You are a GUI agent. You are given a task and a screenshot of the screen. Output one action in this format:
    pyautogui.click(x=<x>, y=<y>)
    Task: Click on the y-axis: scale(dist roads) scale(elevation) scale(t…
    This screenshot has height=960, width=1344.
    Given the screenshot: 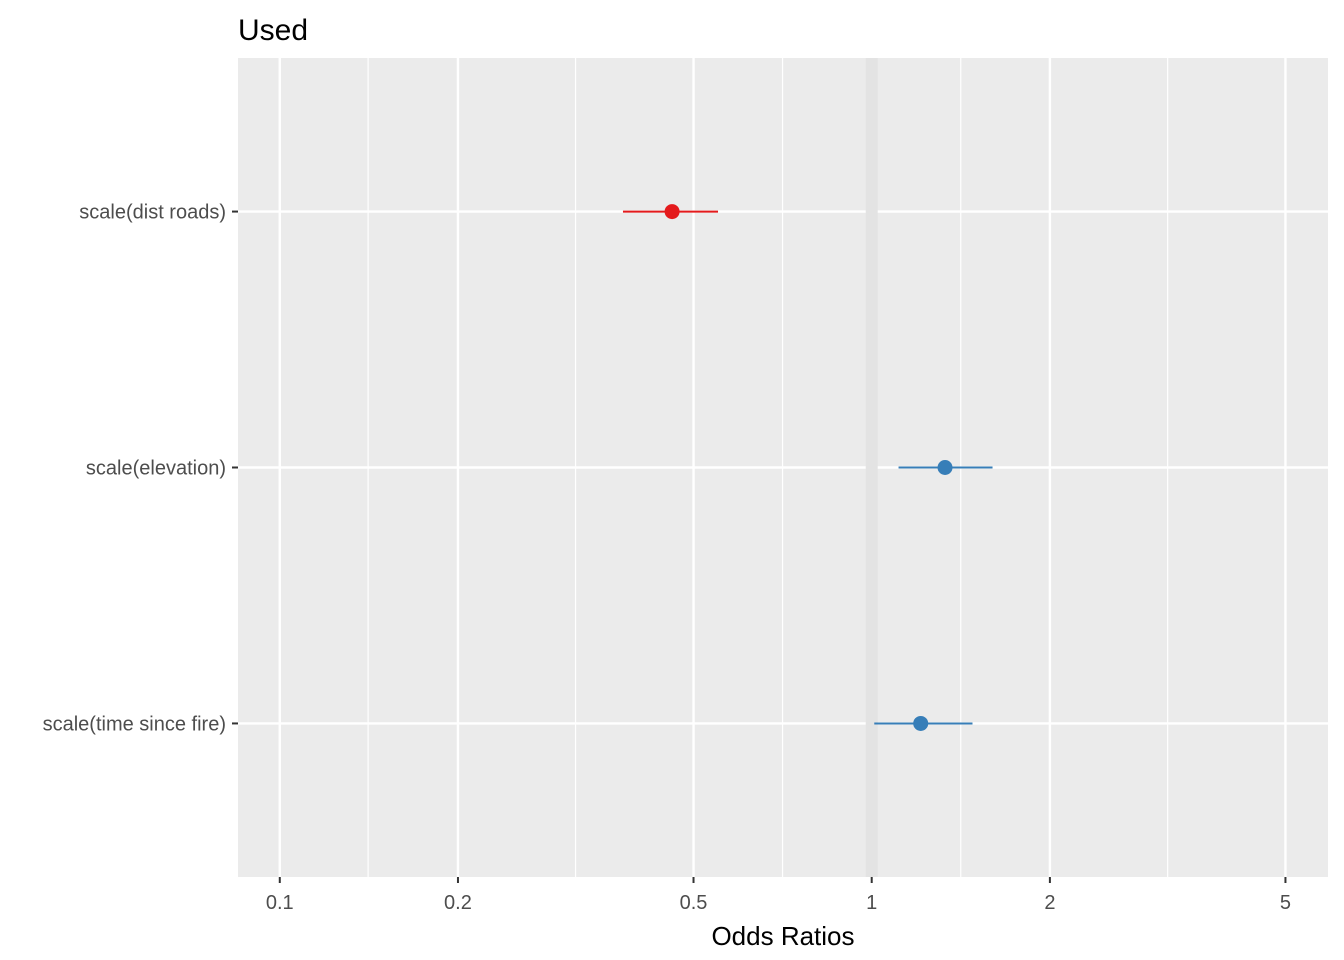 What is the action you would take?
    pyautogui.click(x=140, y=468)
    